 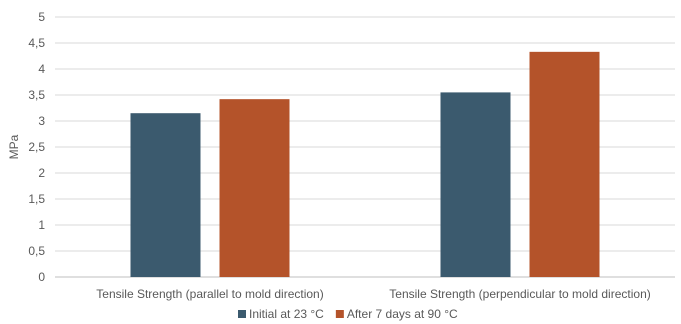 I want to click on y-tick-label: 4,5, so click(x=36, y=43).